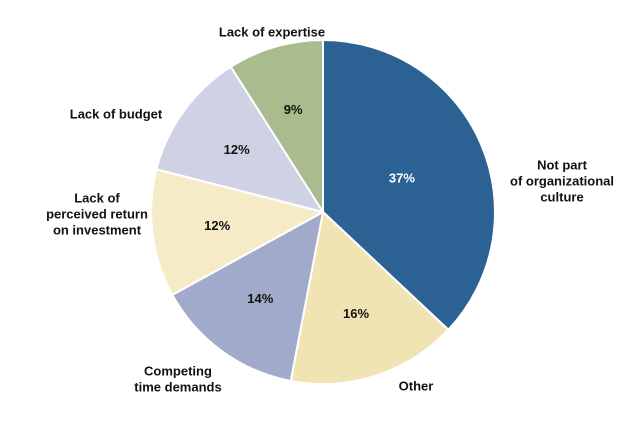 Image resolution: width=639 pixels, height=424 pixels. I want to click on category-label-line: of organizational, so click(562, 181).